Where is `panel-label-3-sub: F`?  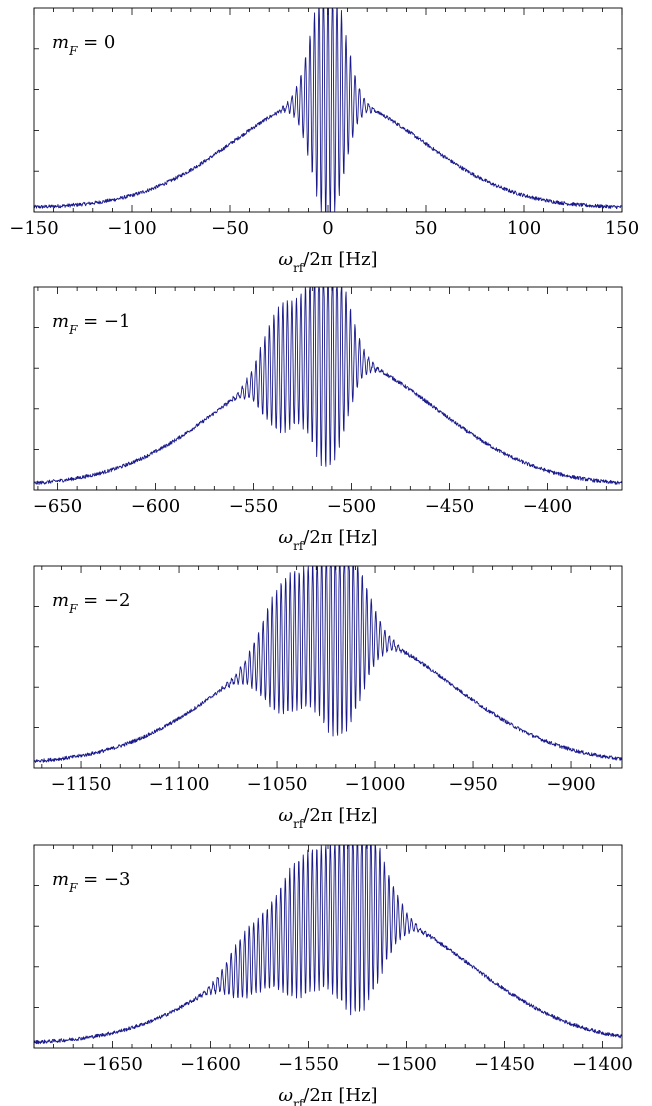 panel-label-3-sub: F is located at coordinates (73, 888).